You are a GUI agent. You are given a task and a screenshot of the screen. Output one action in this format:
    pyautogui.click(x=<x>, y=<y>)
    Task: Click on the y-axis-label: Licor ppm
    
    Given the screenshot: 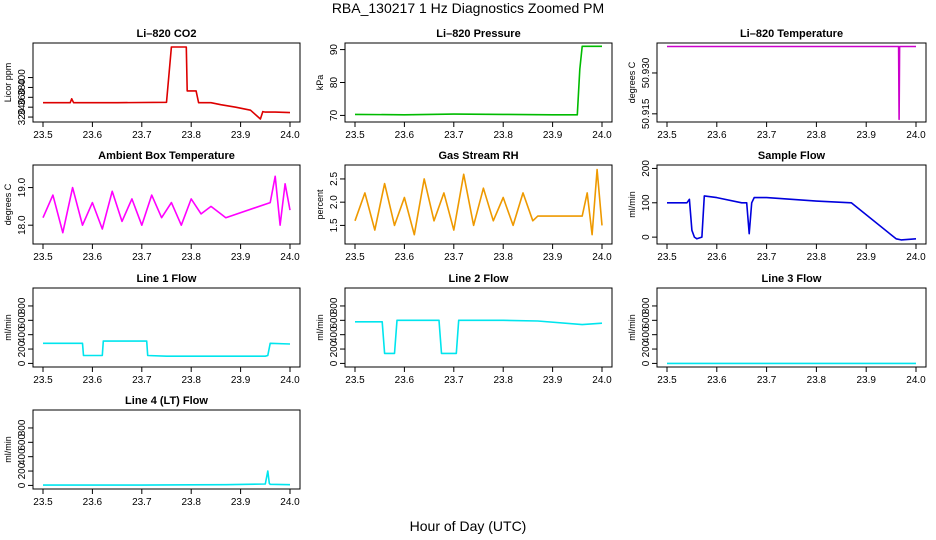 What is the action you would take?
    pyautogui.click(x=8, y=83)
    